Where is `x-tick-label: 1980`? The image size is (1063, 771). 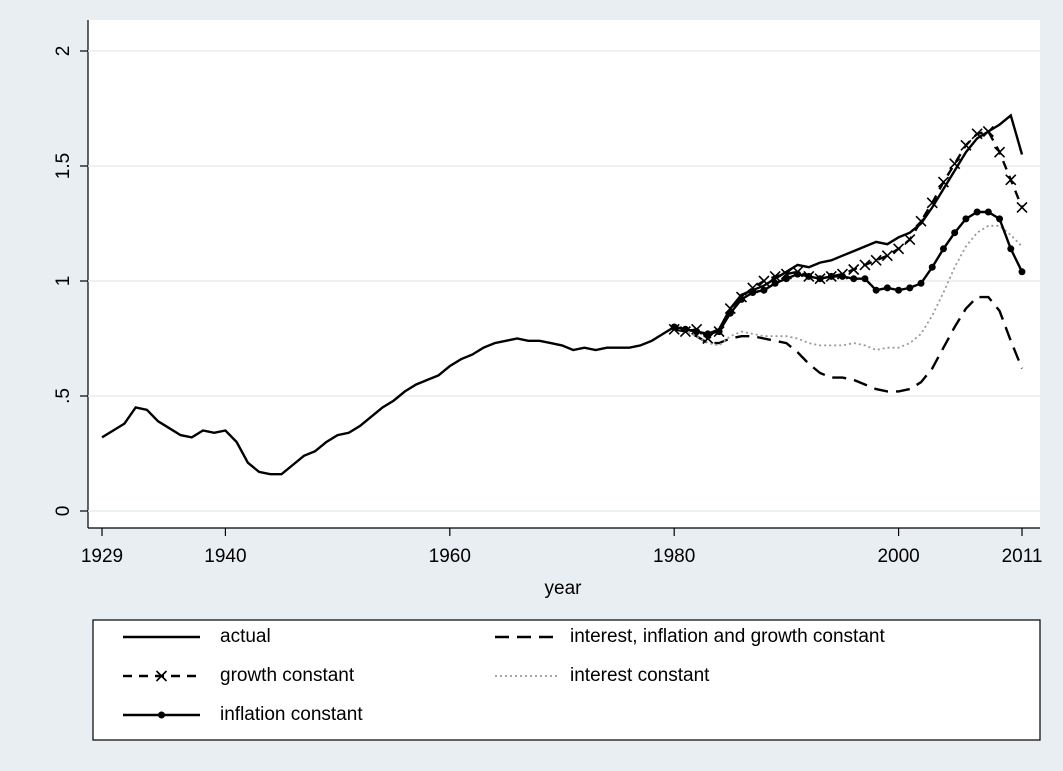 x-tick-label: 1980 is located at coordinates (674, 556).